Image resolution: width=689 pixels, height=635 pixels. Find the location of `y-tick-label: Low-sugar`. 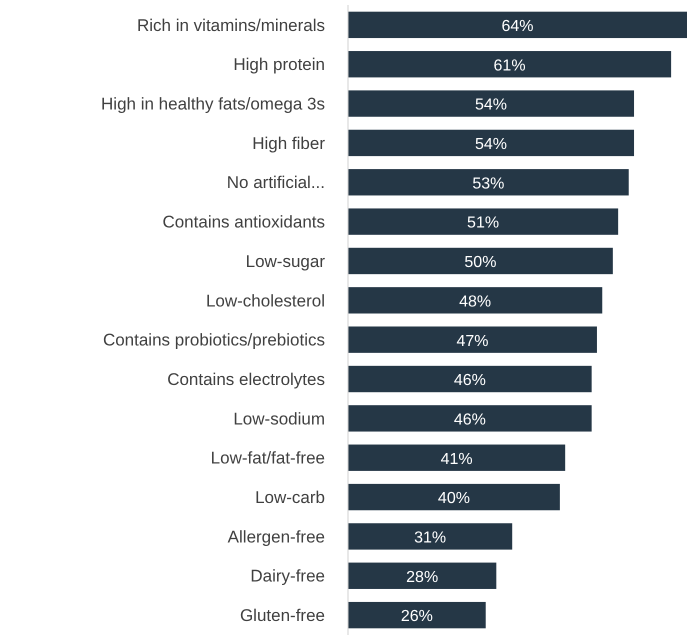

y-tick-label: Low-sugar is located at coordinates (286, 261).